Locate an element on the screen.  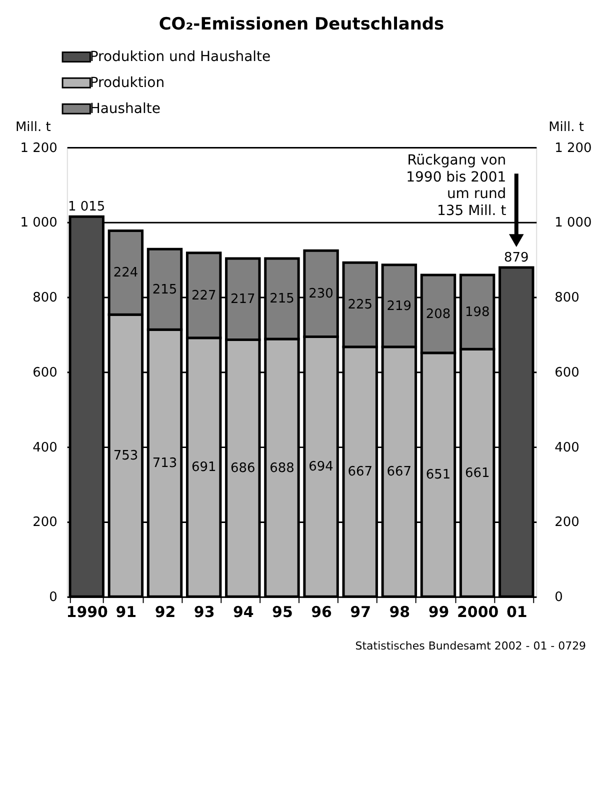
text: Statistisches Bundesamt 2002 - 01 - 0729 is located at coordinates (470, 645).